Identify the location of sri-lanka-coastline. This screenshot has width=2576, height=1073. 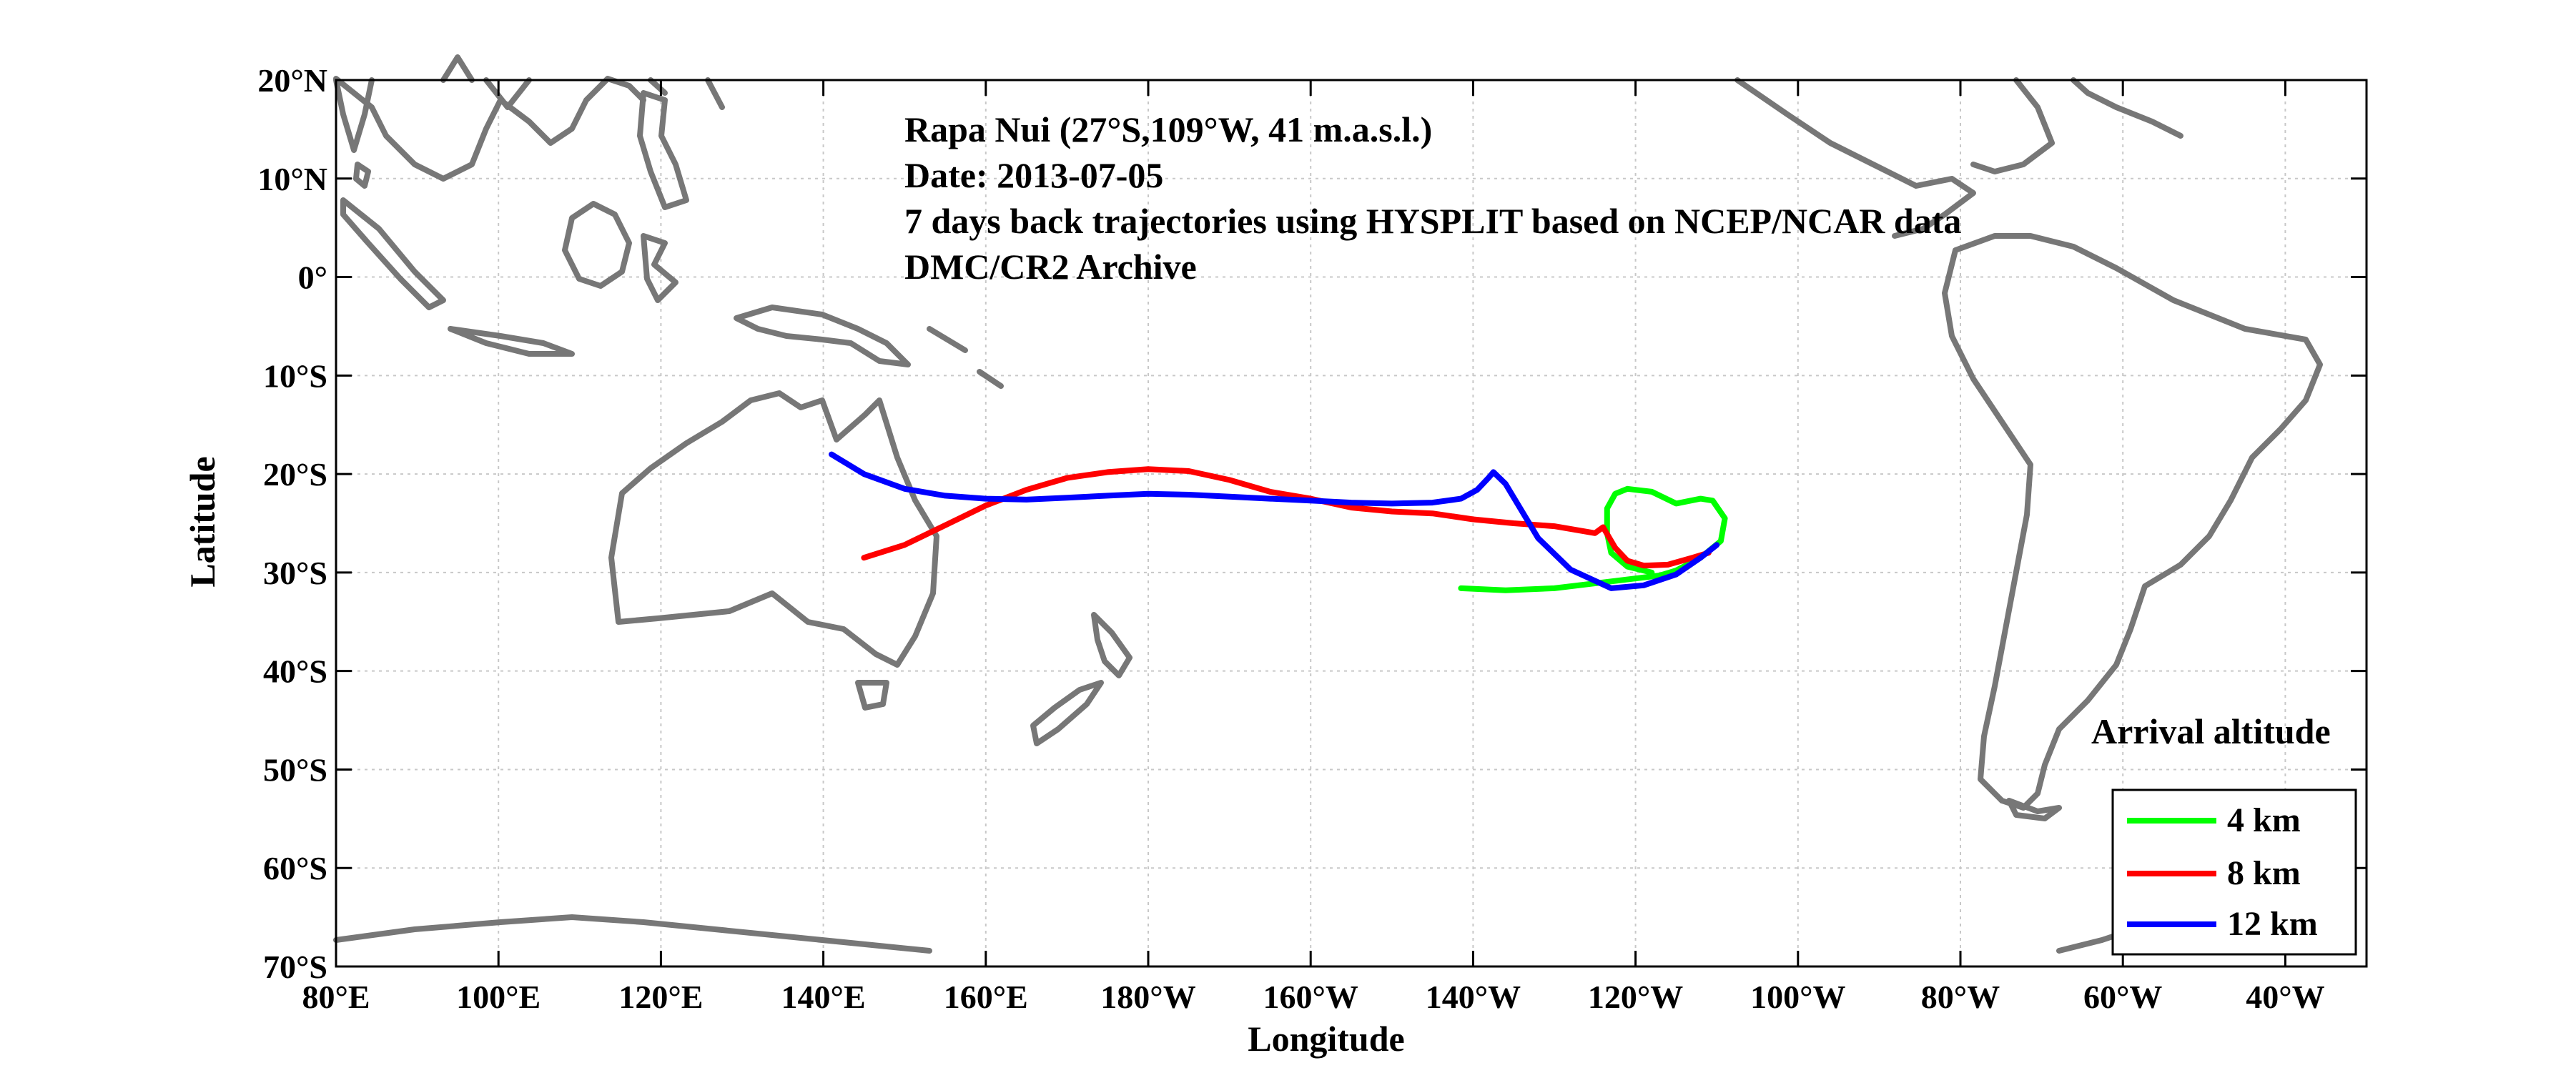
(362, 175).